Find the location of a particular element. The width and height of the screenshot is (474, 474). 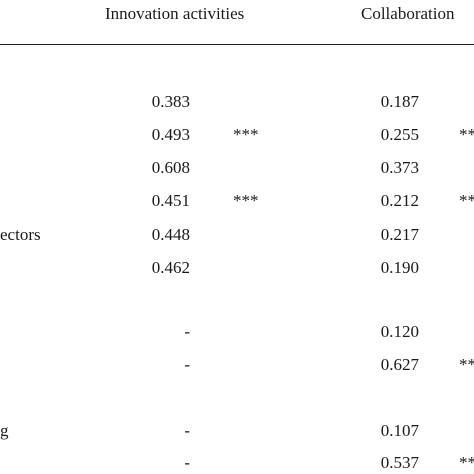

row-label: ectors is located at coordinates (20, 234).